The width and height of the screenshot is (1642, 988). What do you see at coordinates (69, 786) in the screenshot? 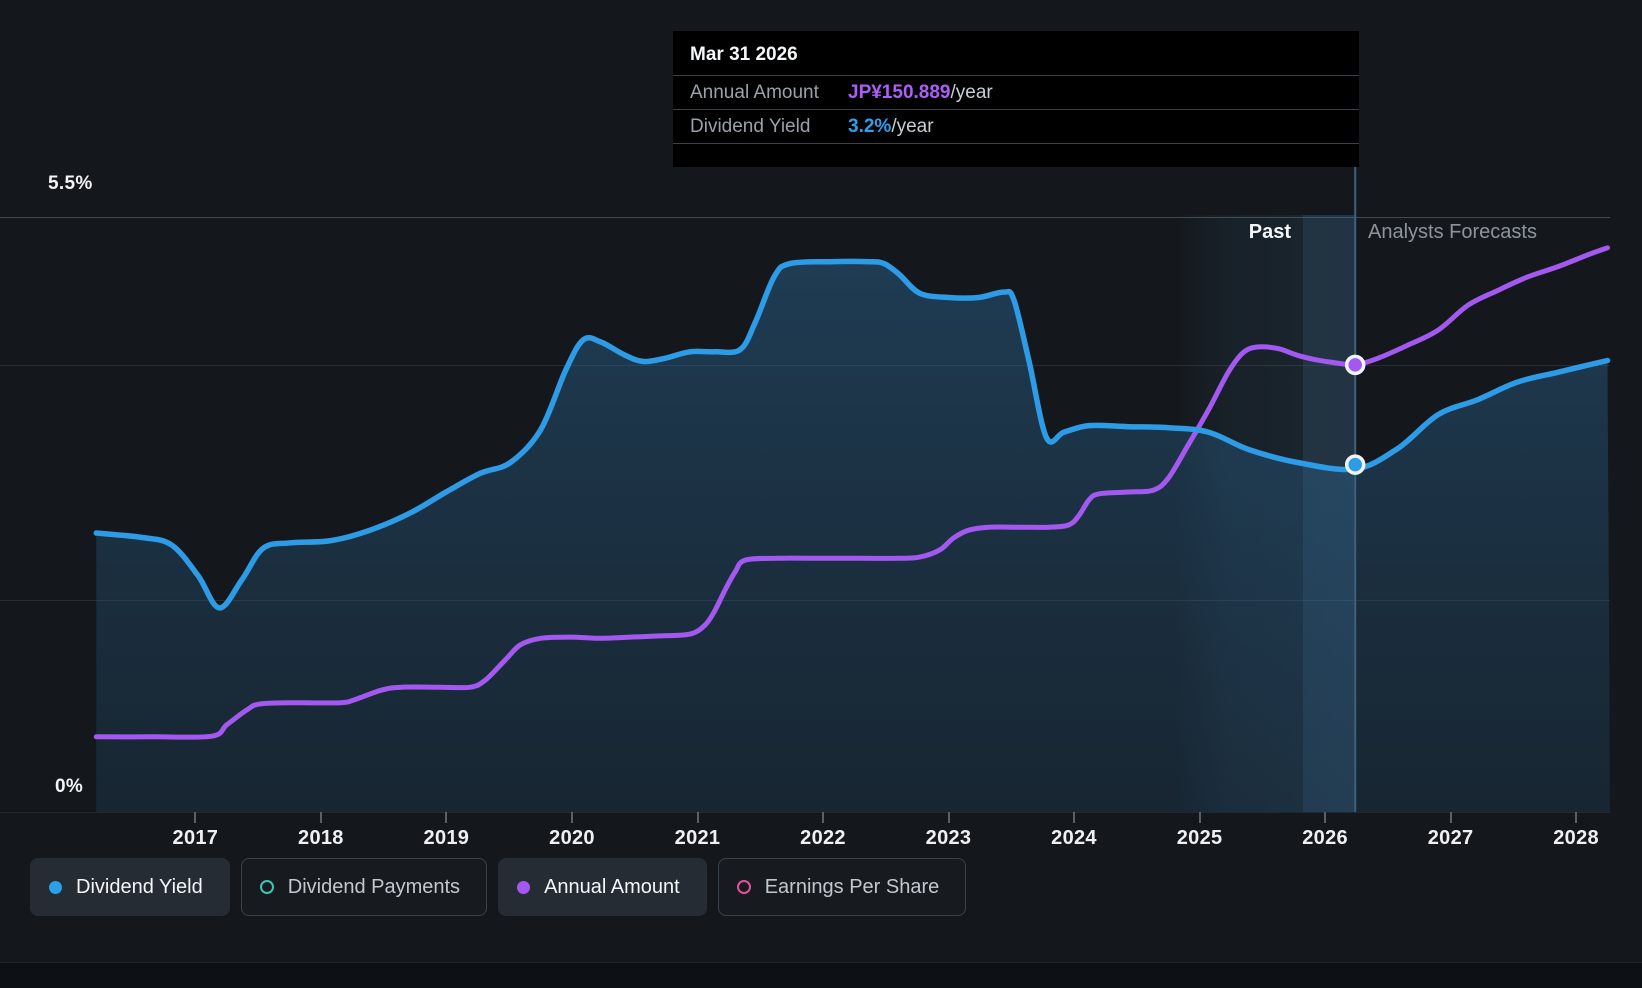
I see `y-axis-label-min: 0%` at bounding box center [69, 786].